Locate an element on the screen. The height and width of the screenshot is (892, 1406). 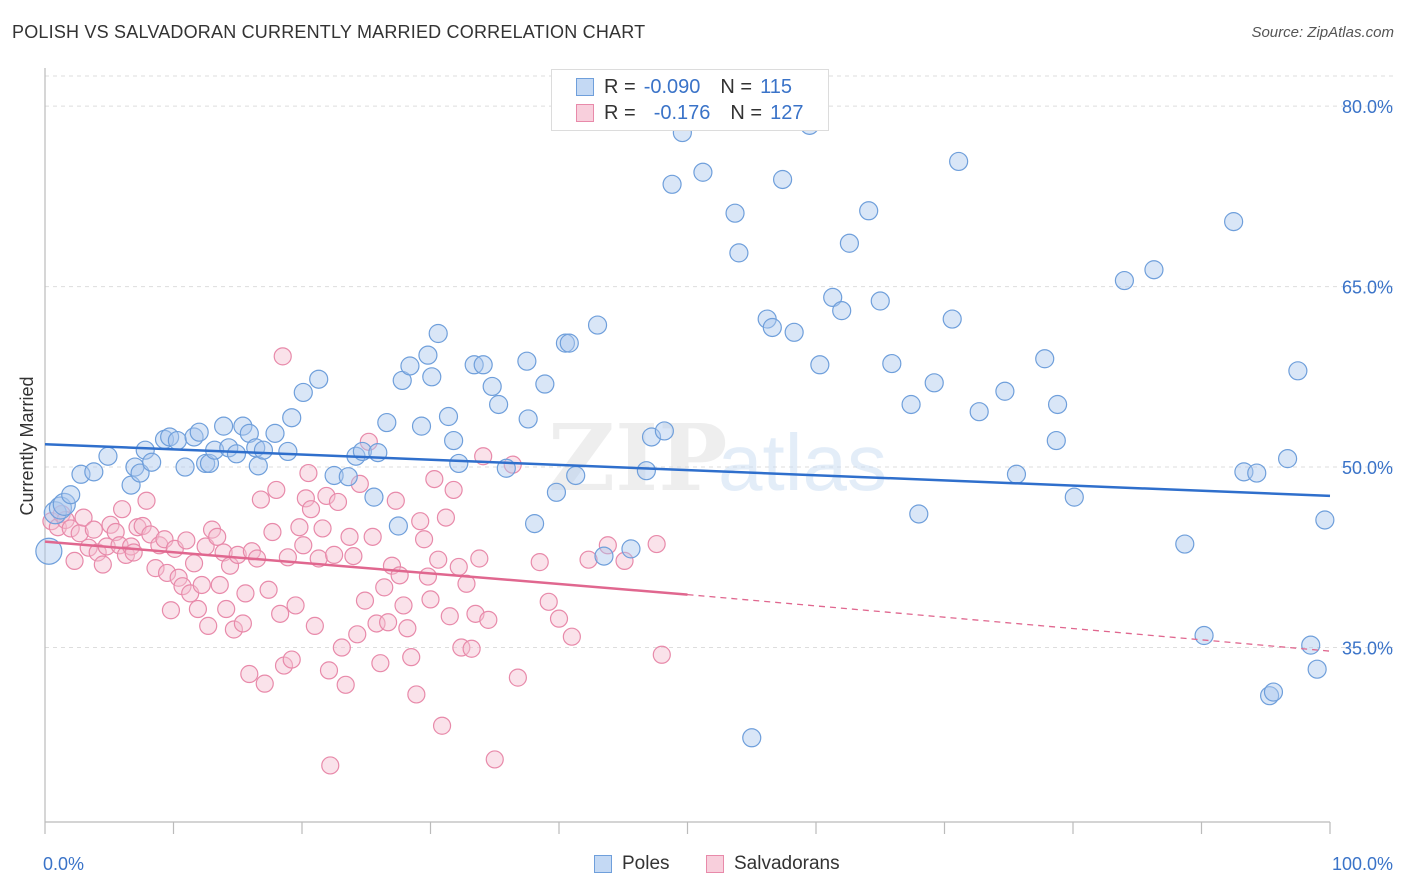
legend-poles: Poles is located at coordinates (632, 864).